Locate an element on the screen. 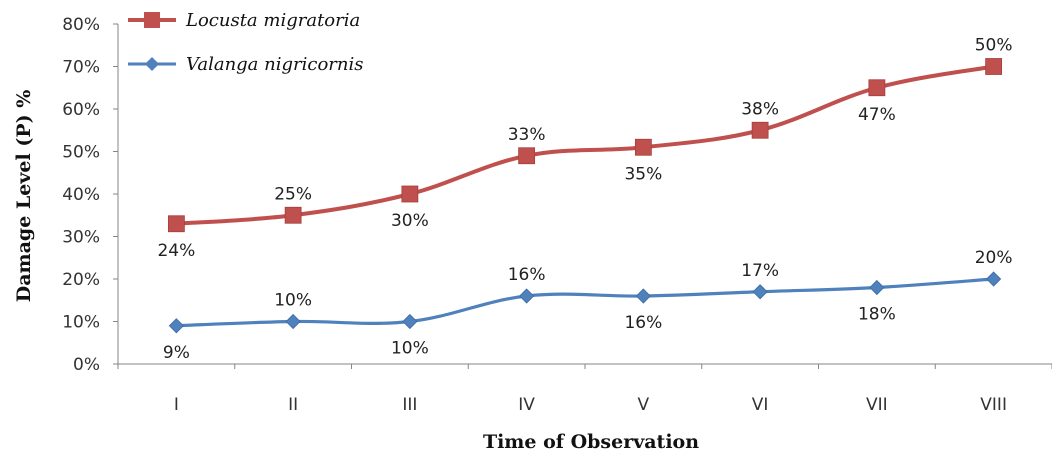 Image resolution: width=1052 pixels, height=454 pixels. y-tick-label: 40% is located at coordinates (81, 195).